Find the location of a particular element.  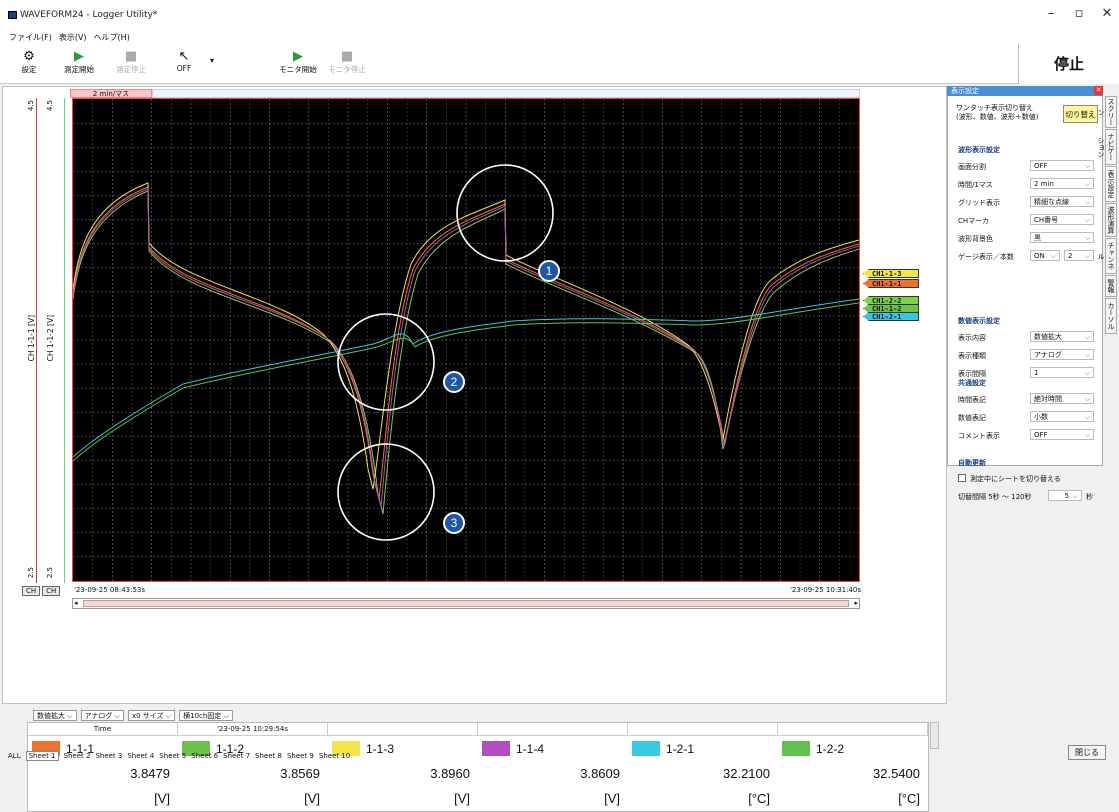

channel-tag-1-1-3: CH1-1-3 is located at coordinates (891, 273).